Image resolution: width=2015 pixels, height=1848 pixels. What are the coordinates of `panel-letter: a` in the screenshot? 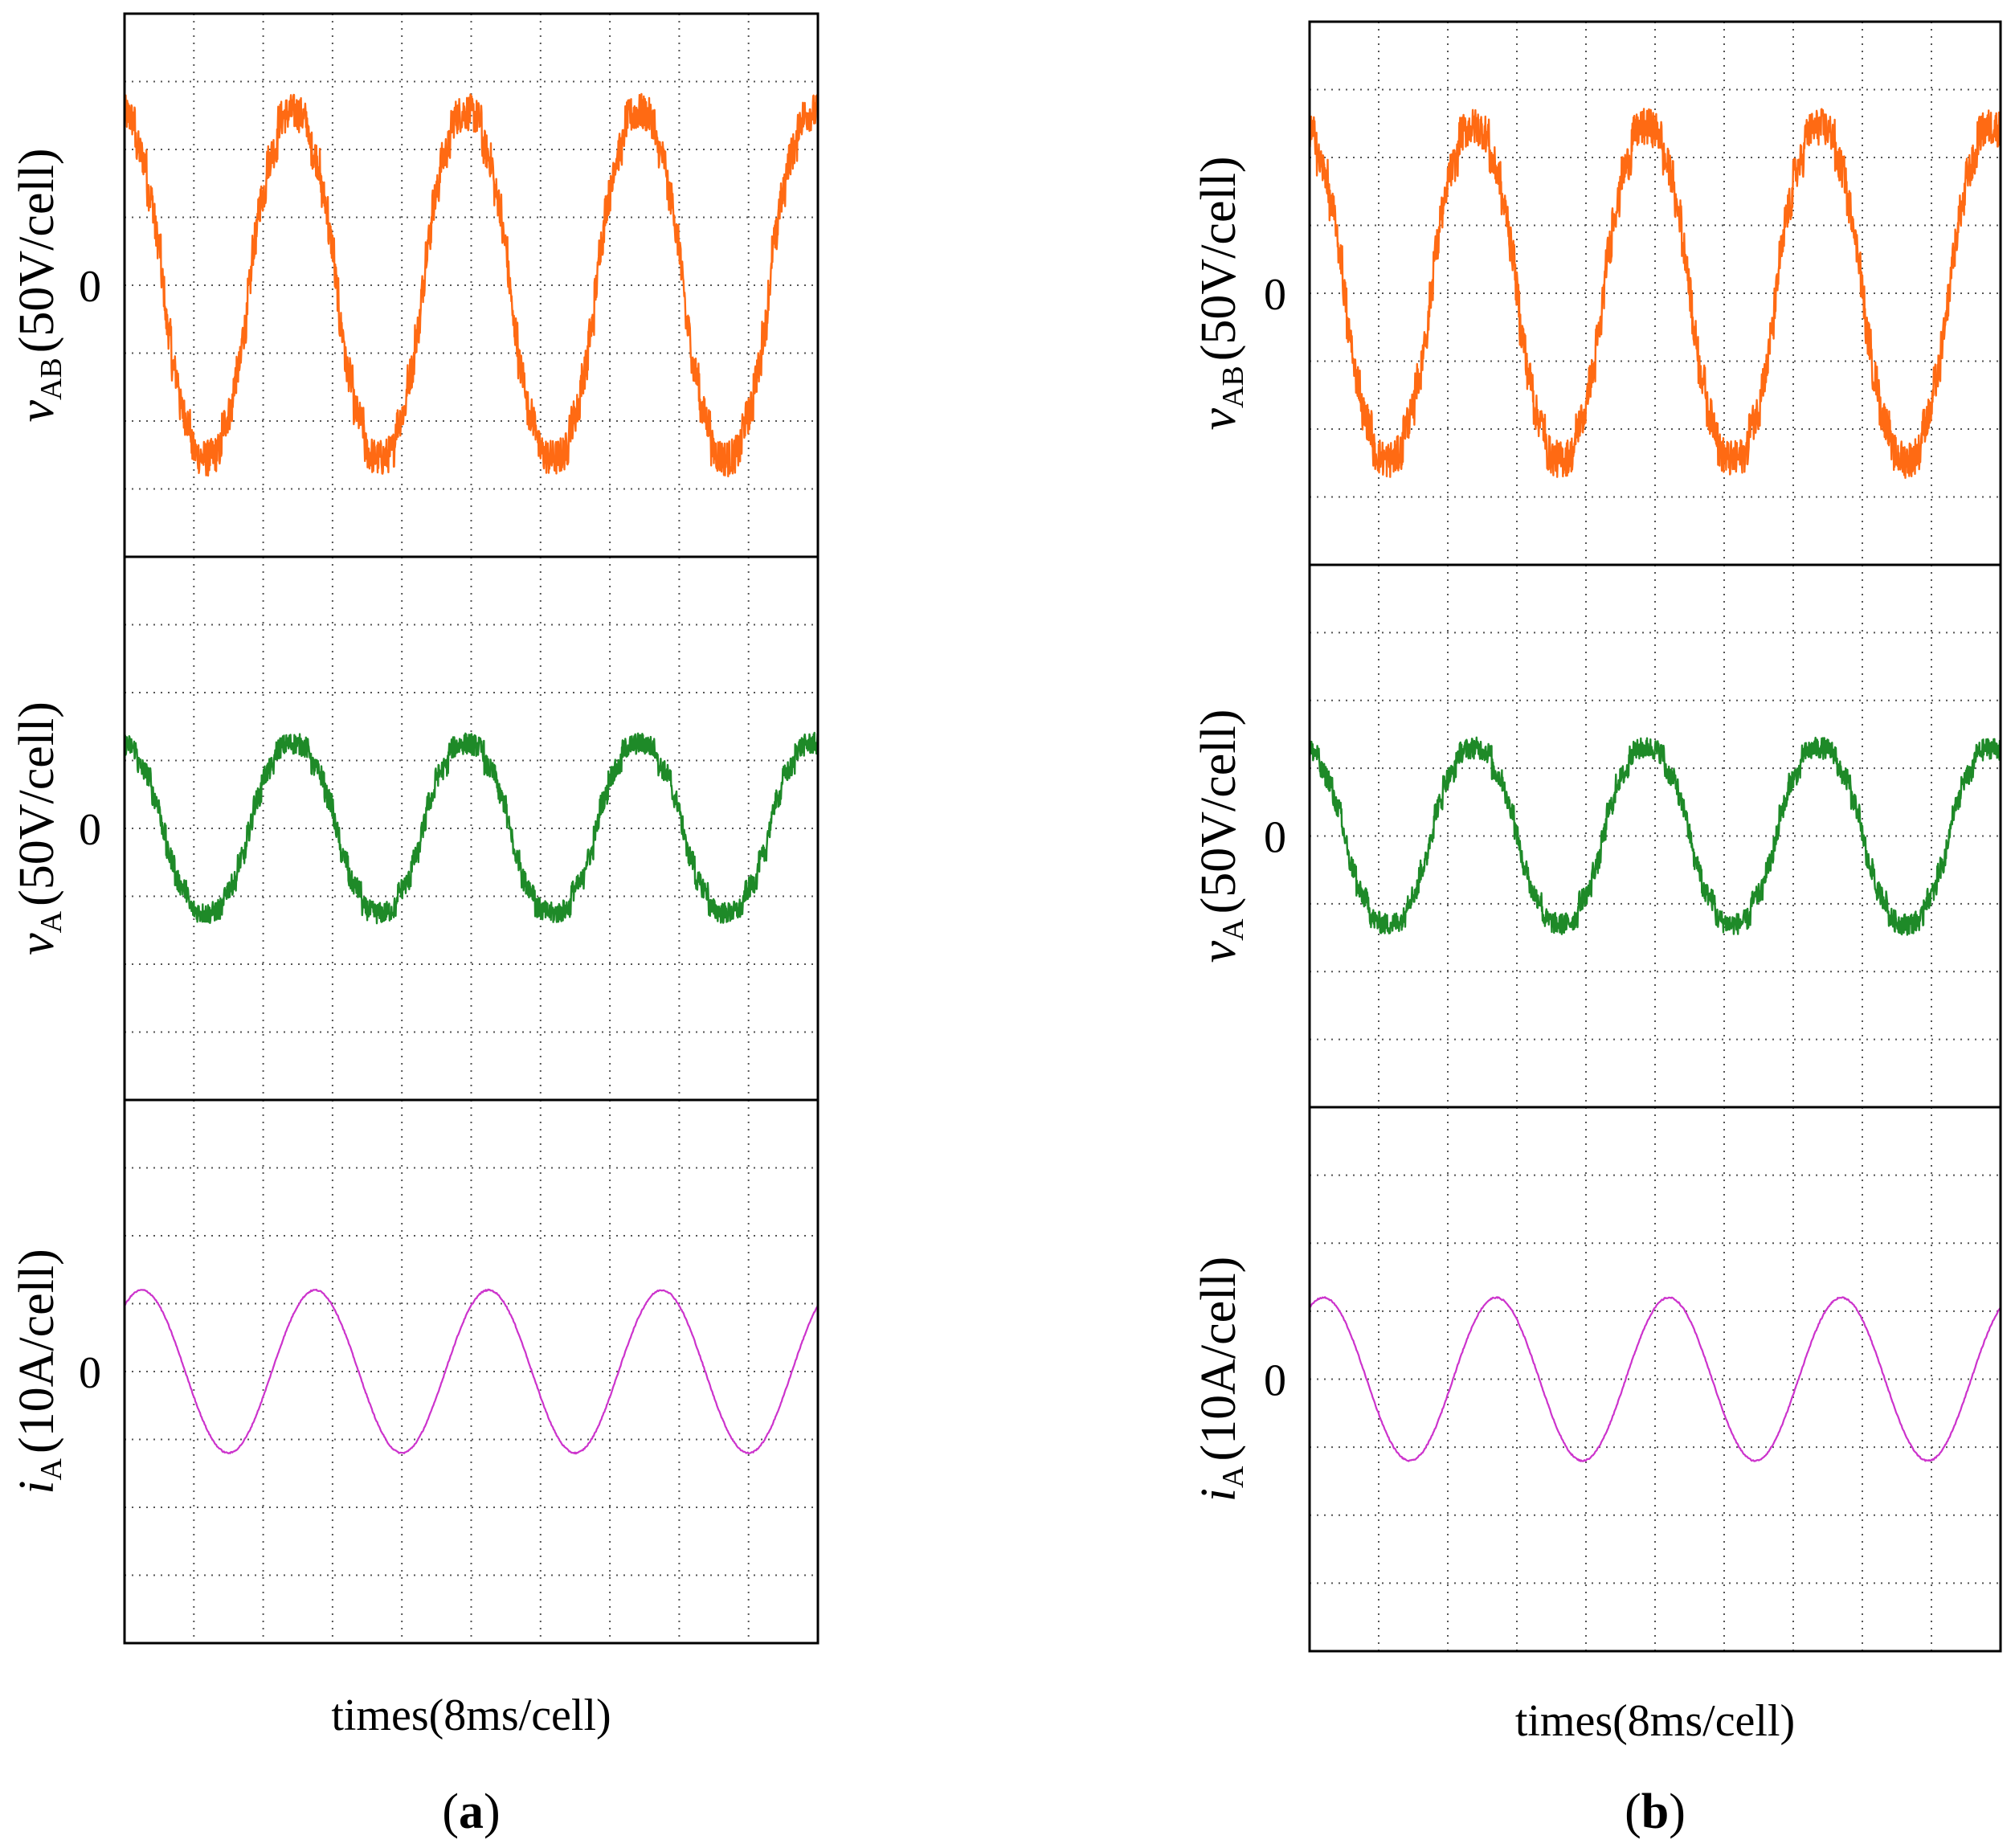 It's located at (471, 1812).